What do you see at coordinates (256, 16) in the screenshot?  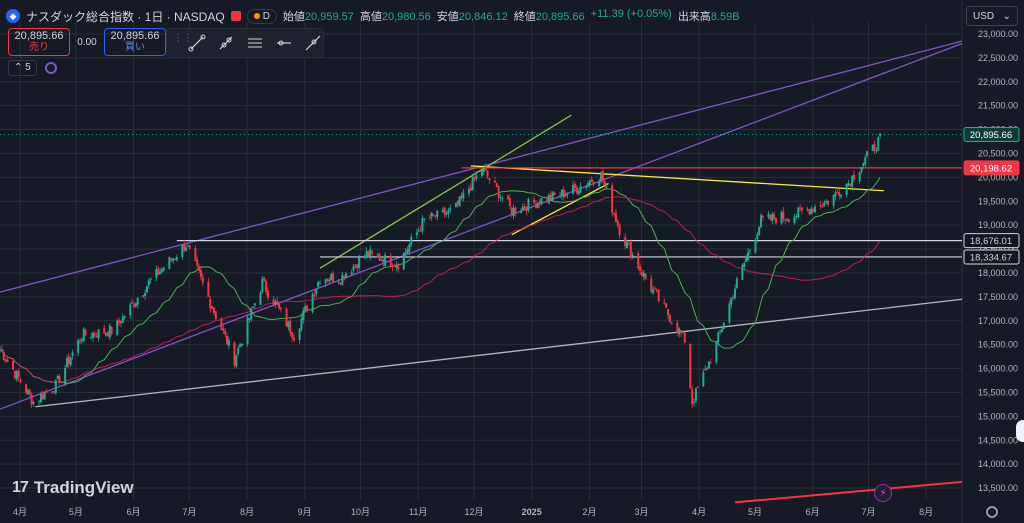 I see `status-dot-icon` at bounding box center [256, 16].